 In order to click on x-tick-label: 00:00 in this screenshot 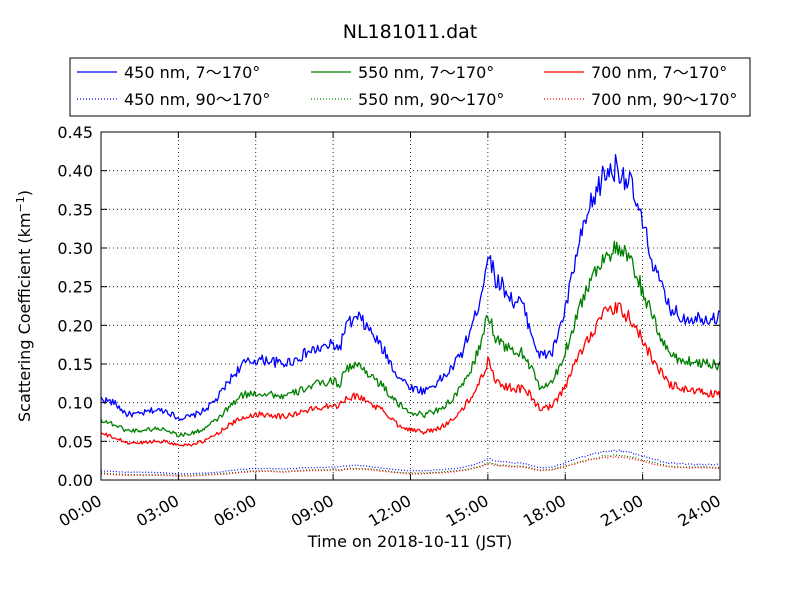, I will do `click(80, 511)`.